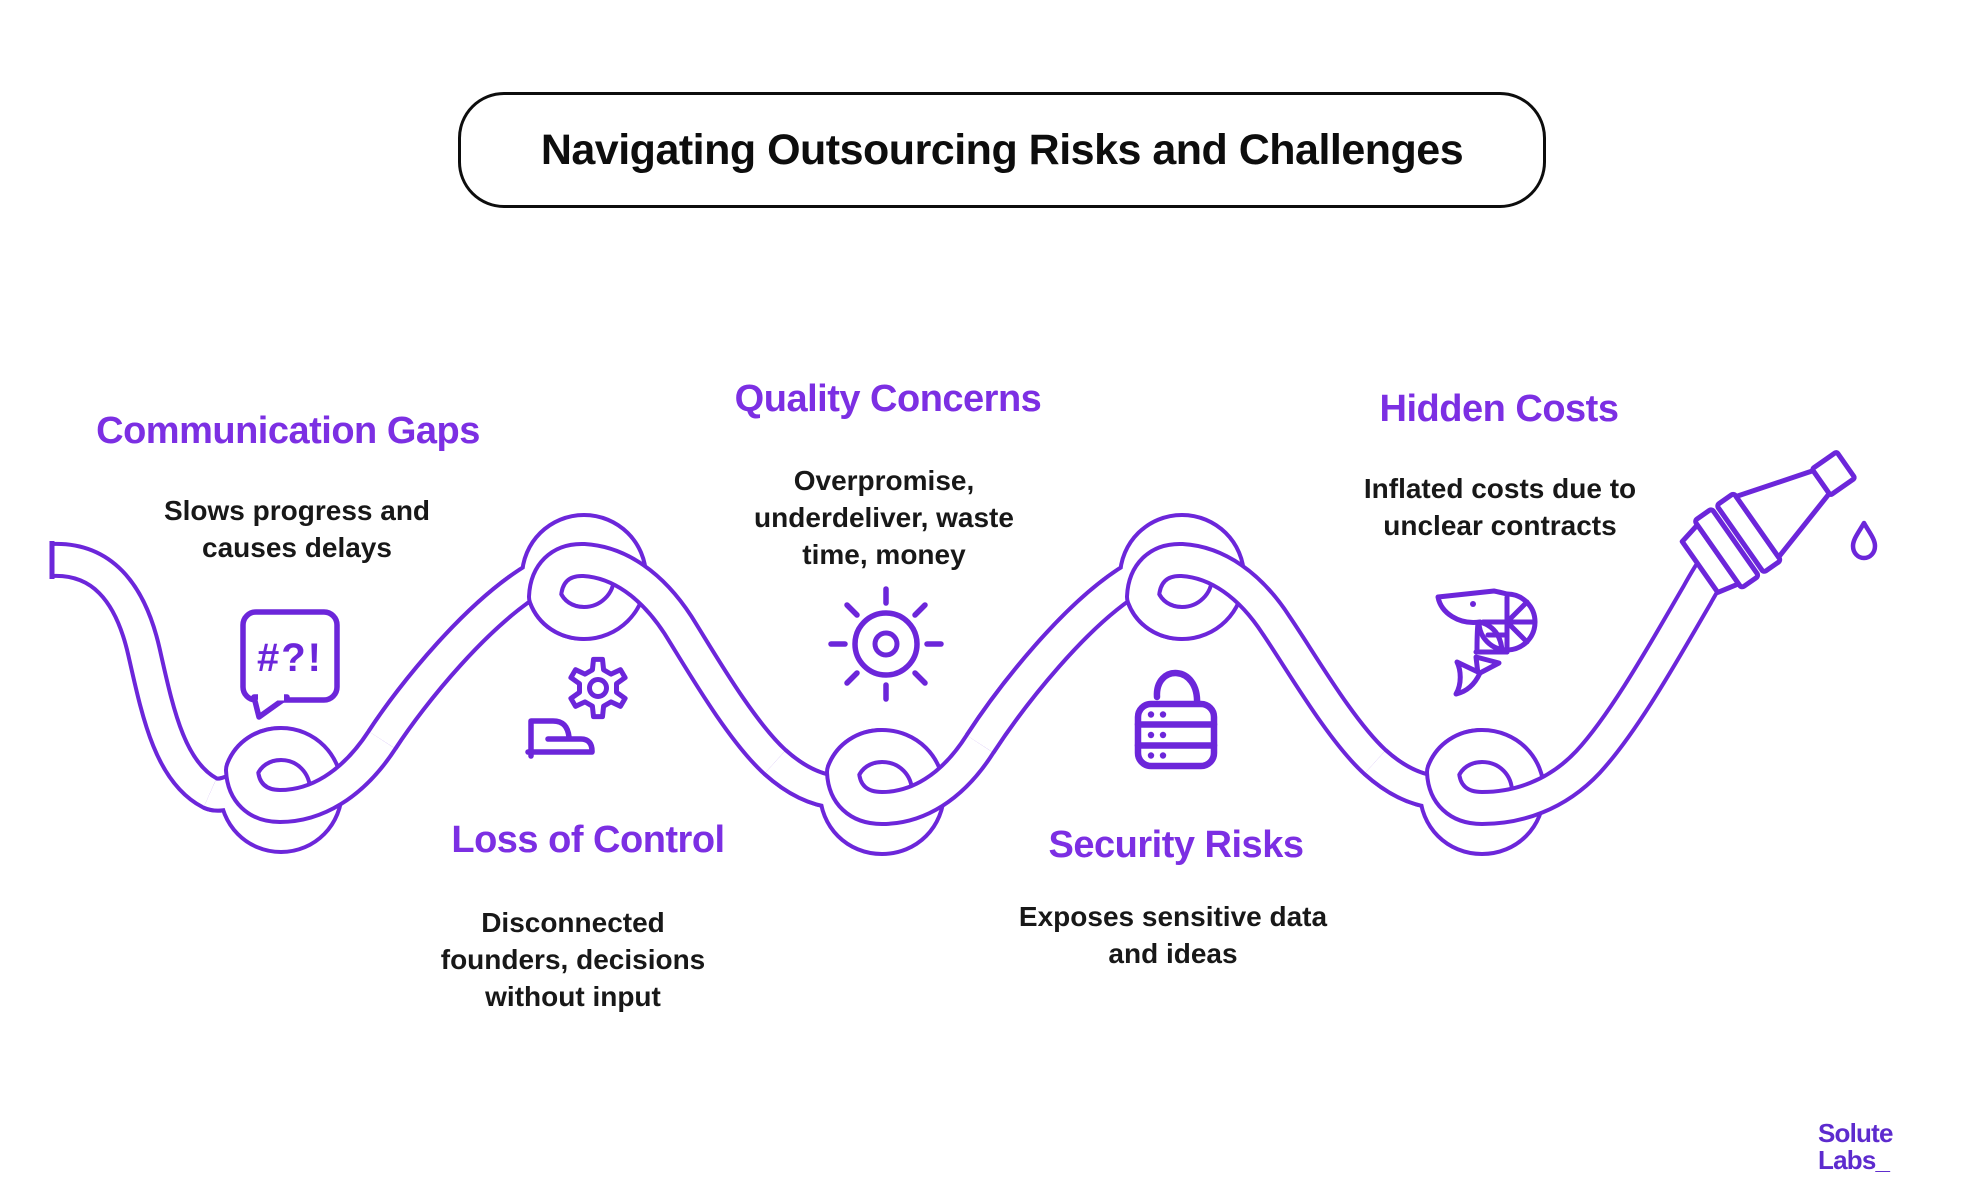 The height and width of the screenshot is (1198, 1968). What do you see at coordinates (588, 840) in the screenshot?
I see `heading-loss-of-control: Loss of Control` at bounding box center [588, 840].